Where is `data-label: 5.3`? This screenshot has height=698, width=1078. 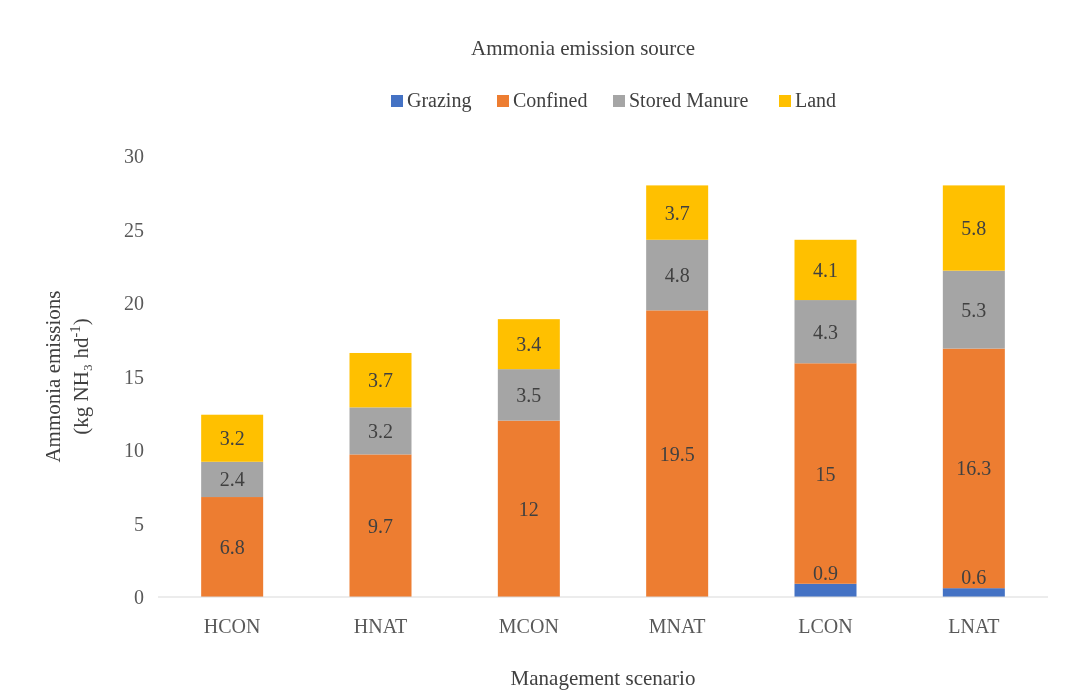 data-label: 5.3 is located at coordinates (974, 309).